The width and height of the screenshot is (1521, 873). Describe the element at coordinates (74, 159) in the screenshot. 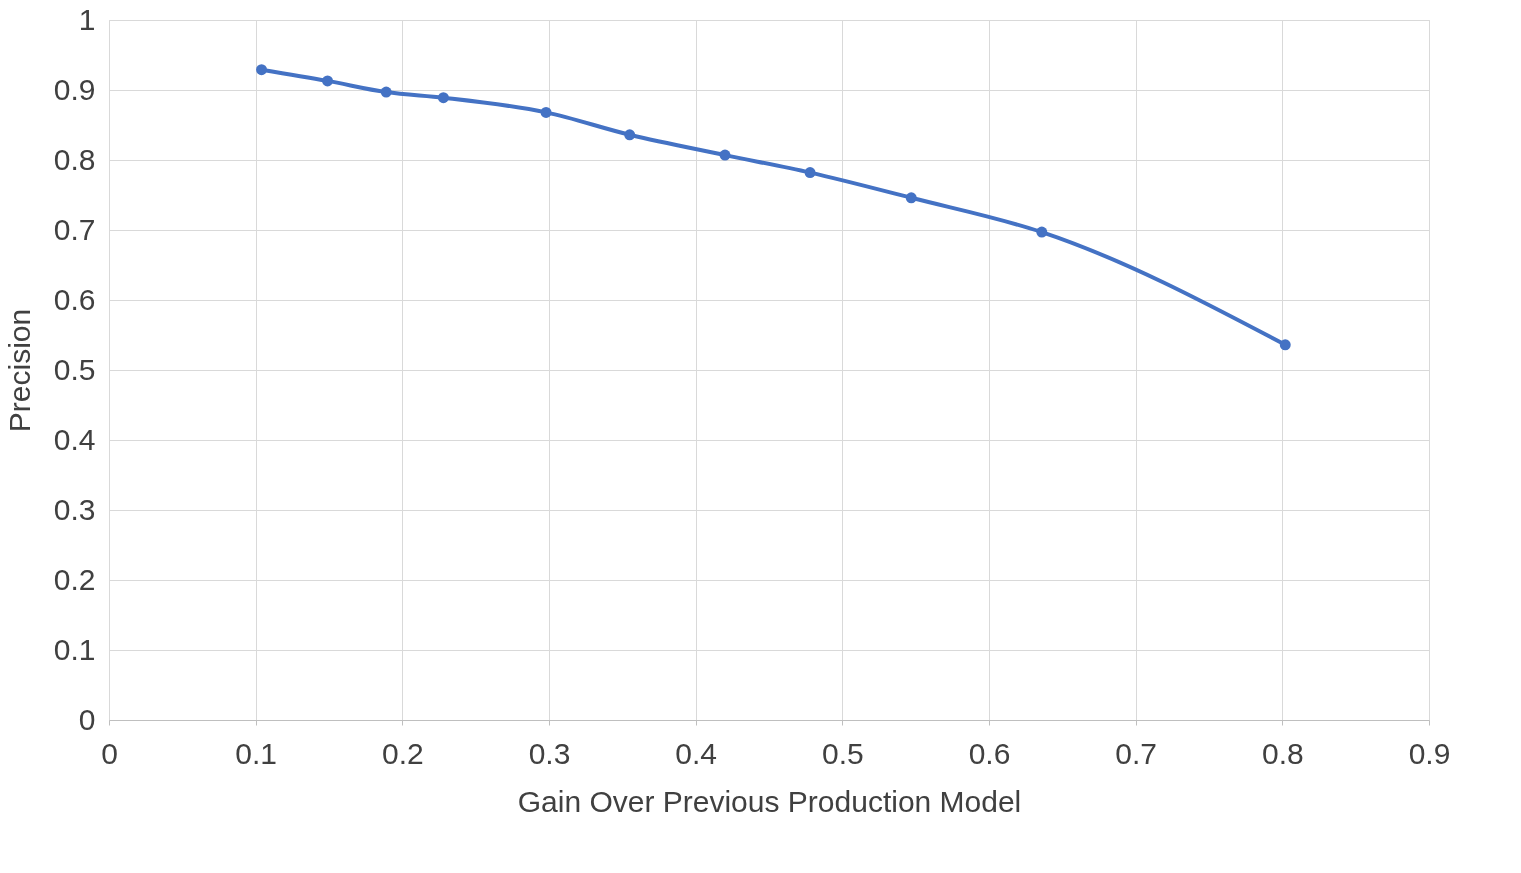

I see `y-tick-label: 0.8` at that location.